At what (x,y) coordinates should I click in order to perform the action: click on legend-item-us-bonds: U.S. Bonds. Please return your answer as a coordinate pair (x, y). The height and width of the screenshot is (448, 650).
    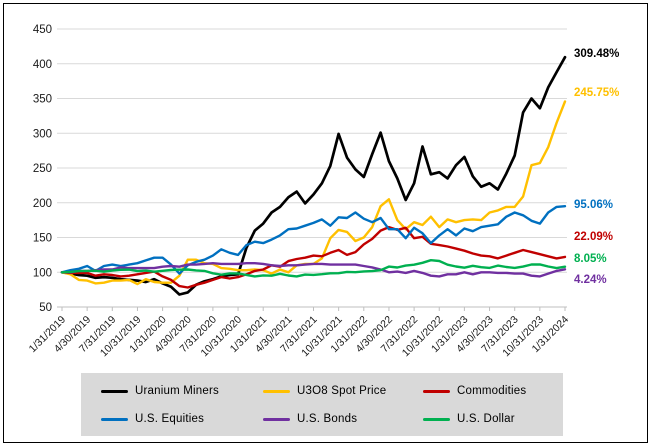
    Looking at the image, I should click on (343, 419).